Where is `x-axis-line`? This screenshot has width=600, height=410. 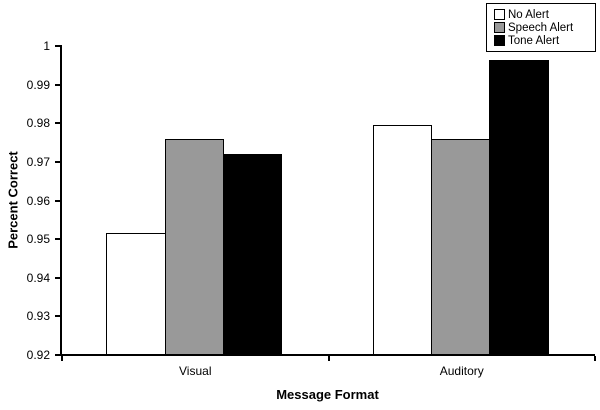
x-axis-line is located at coordinates (327, 355).